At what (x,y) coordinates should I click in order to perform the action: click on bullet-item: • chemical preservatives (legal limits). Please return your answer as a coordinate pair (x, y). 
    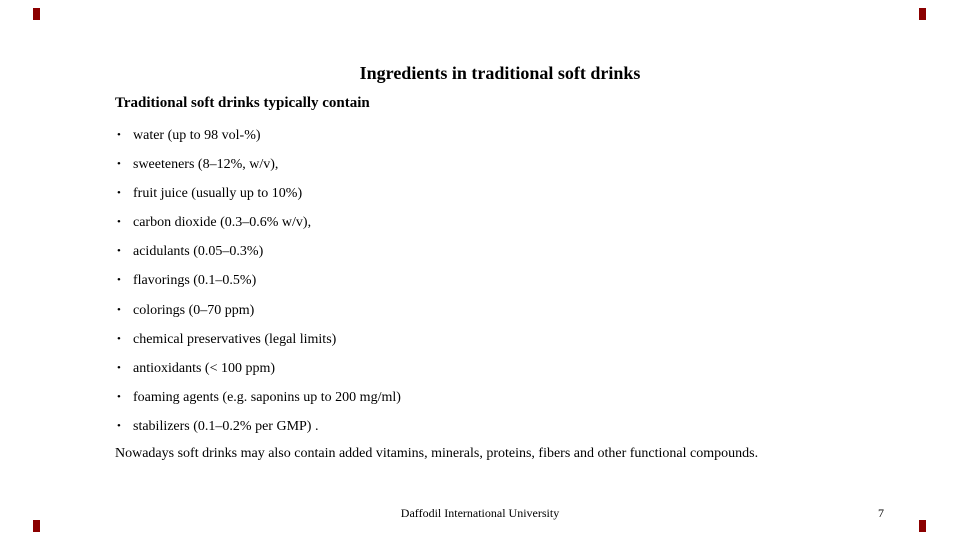
    Looking at the image, I should click on (259, 339).